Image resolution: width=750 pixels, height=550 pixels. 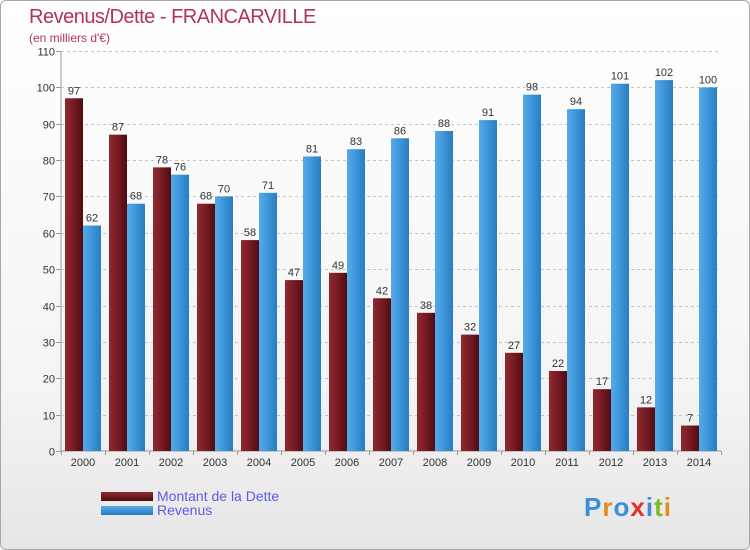 I want to click on debt-bar-2006, so click(x=338, y=361).